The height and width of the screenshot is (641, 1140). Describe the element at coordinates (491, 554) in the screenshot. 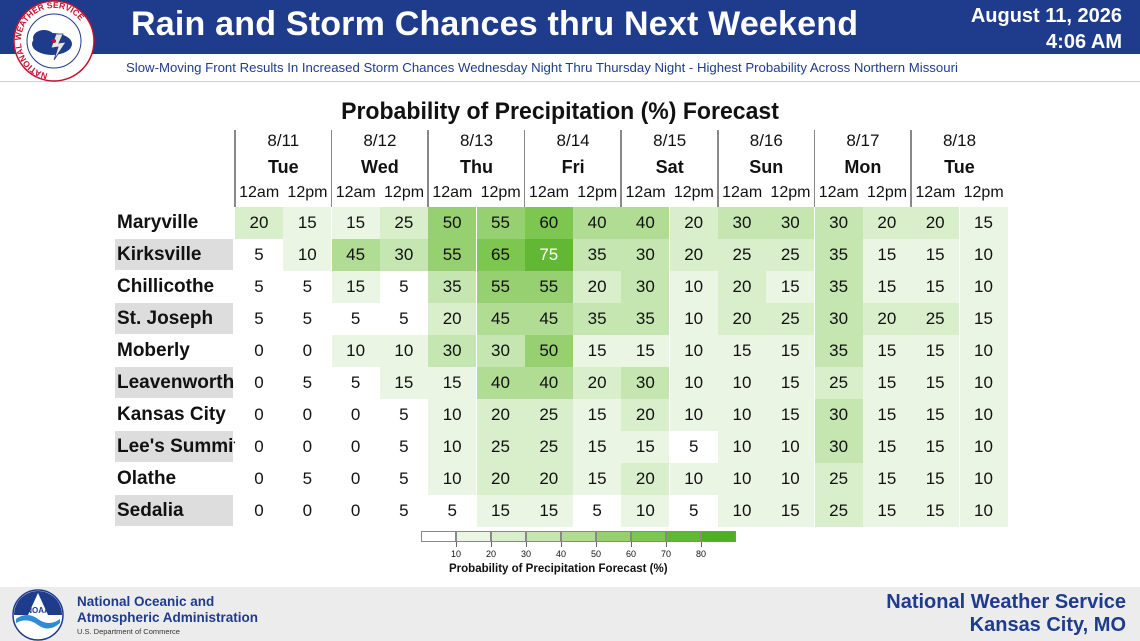

I see `scale-tick-label: 20` at that location.